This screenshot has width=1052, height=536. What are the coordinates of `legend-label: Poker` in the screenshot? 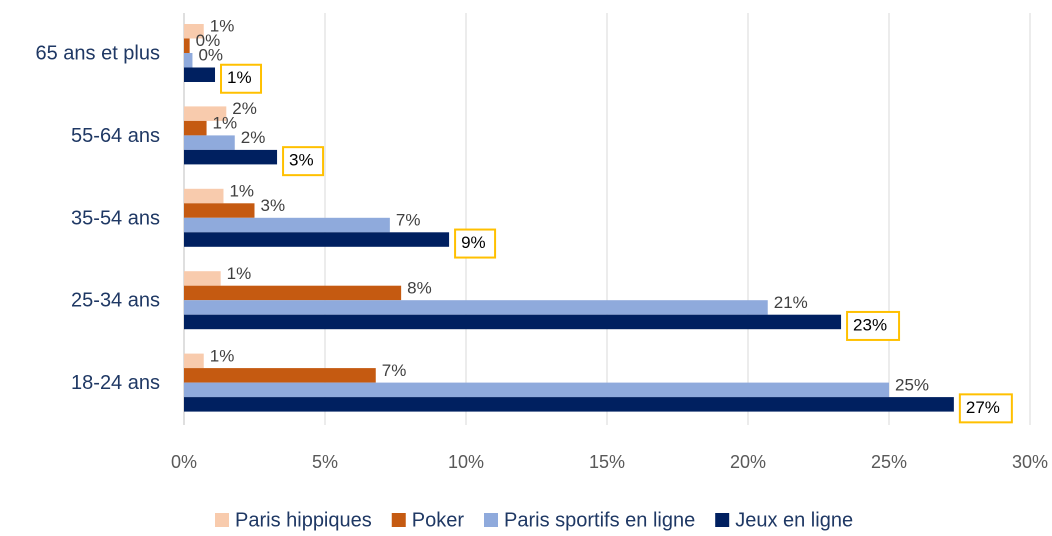 It's located at (438, 520).